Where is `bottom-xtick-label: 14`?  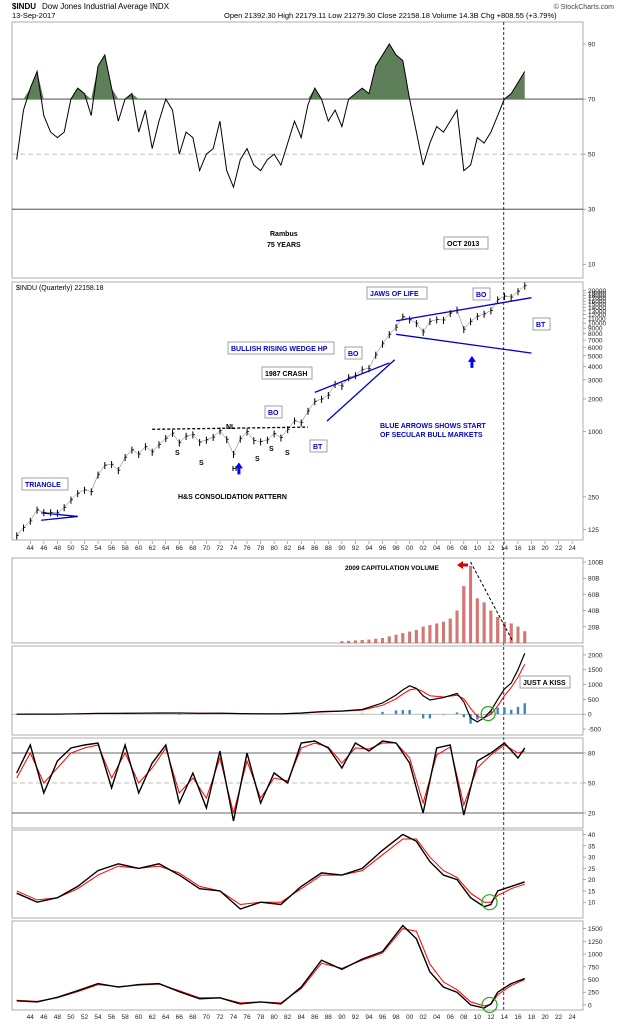
bottom-xtick-label: 14 is located at coordinates (505, 1017).